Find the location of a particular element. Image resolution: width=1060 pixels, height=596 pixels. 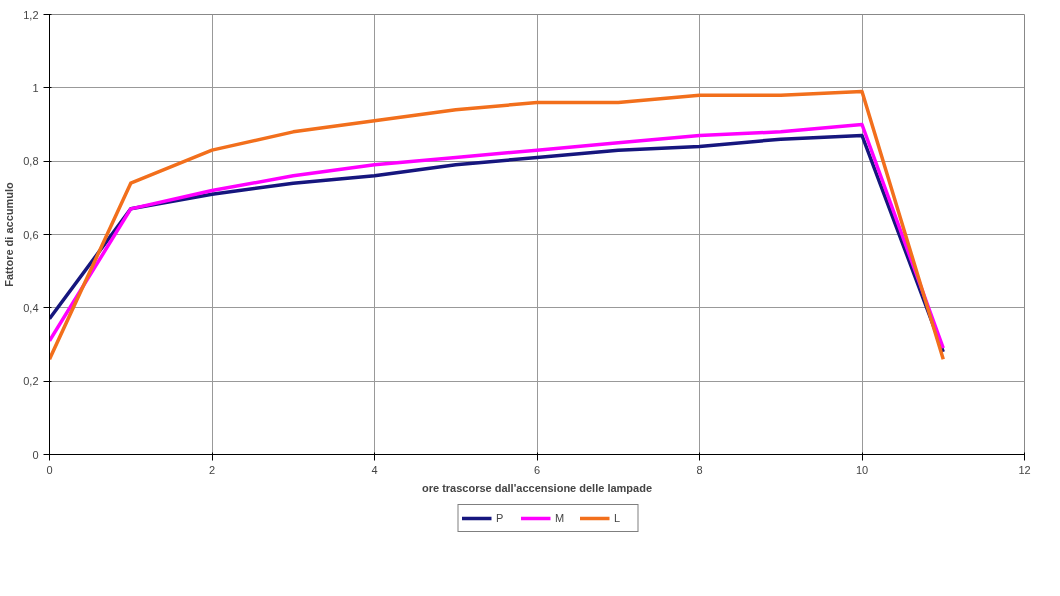

x-tick-label: 2 is located at coordinates (212, 469).